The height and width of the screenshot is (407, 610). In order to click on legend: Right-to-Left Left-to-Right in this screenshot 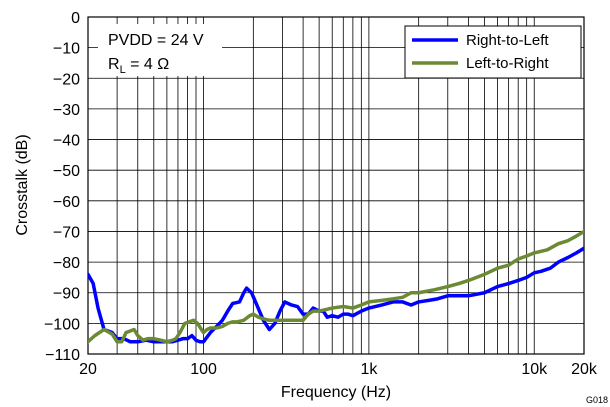, I will do `click(493, 52)`.